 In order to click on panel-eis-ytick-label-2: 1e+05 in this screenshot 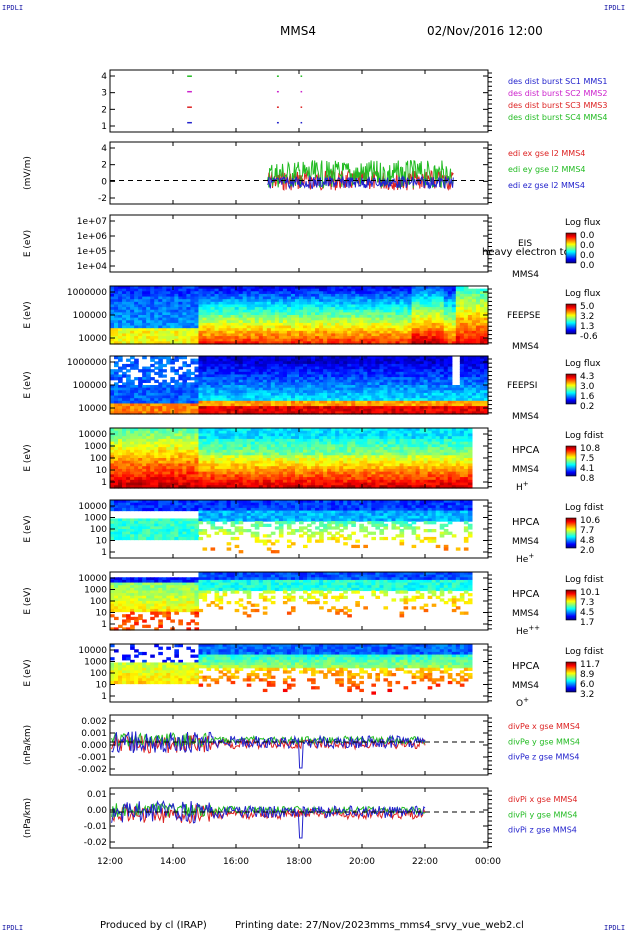, I will do `click(92, 252)`.